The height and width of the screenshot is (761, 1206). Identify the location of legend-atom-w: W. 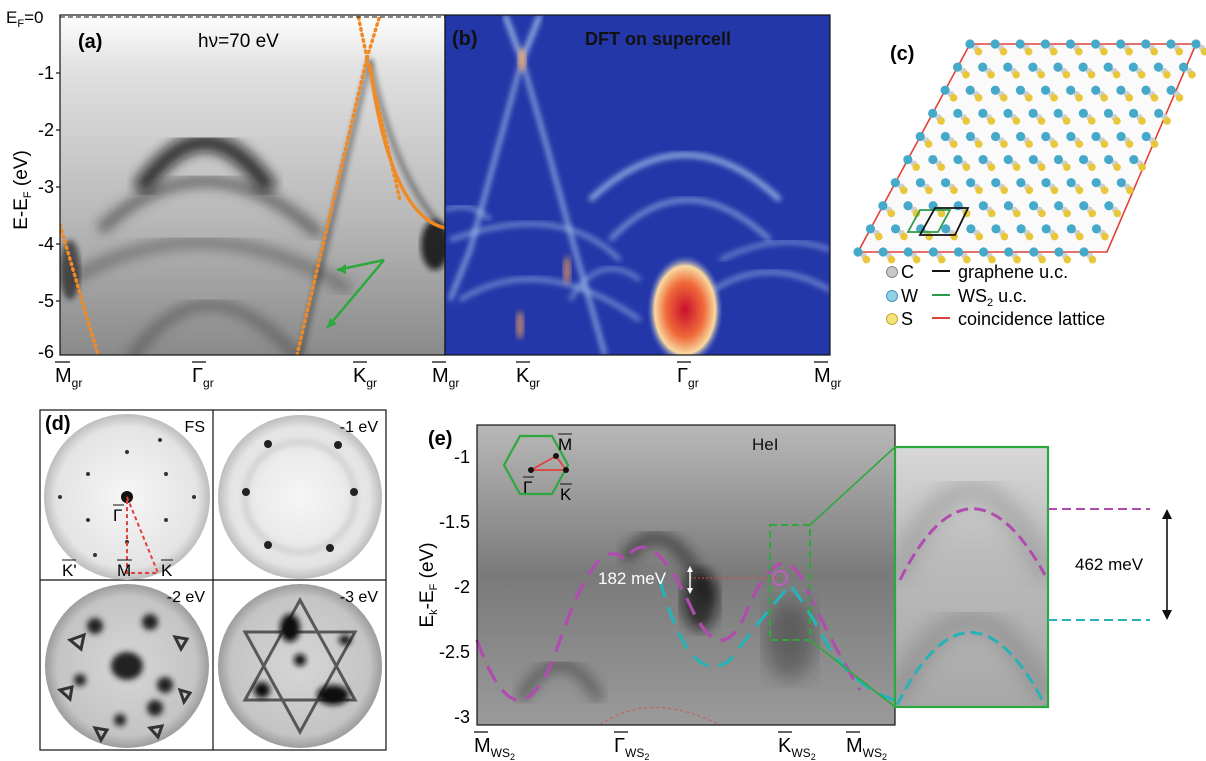
(909, 296).